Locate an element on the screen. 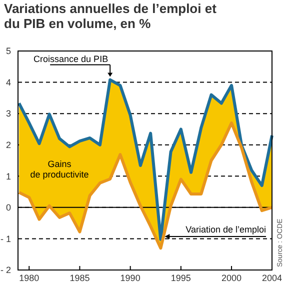  x-tick-label: 1980 is located at coordinates (29, 278).